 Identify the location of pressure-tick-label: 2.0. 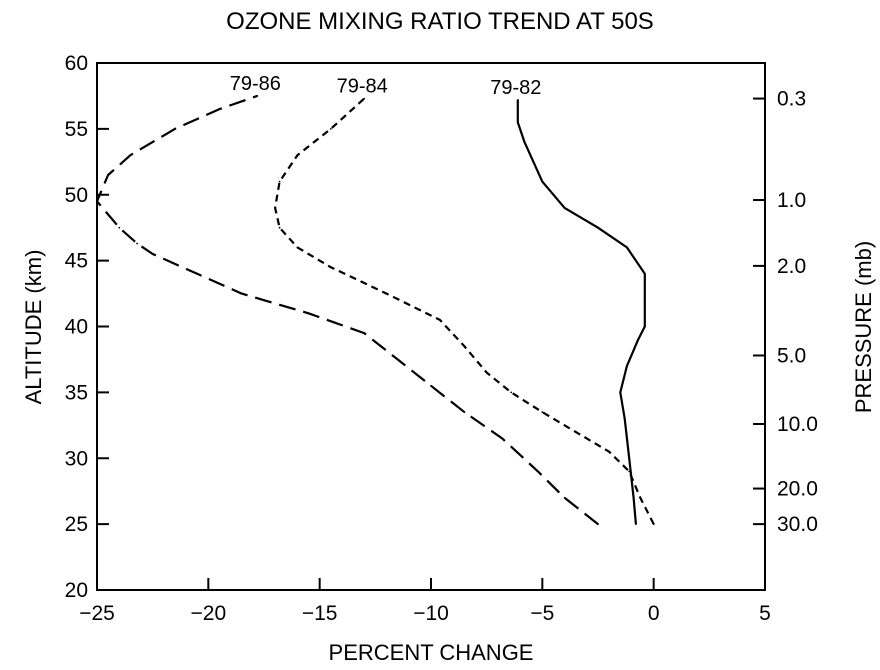
(791, 266).